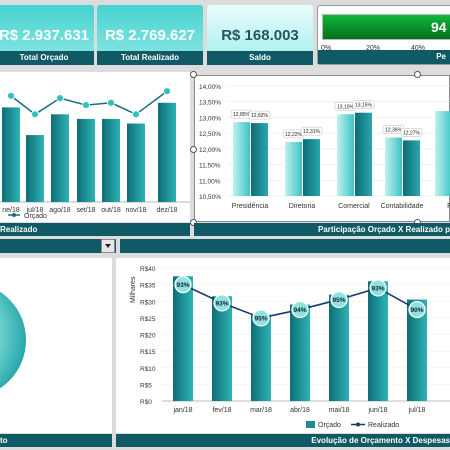 Image resolution: width=450 pixels, height=450 pixels. I want to click on evolucao-footer-title: Evolução de Orçamento X Despesas, so click(380, 440).